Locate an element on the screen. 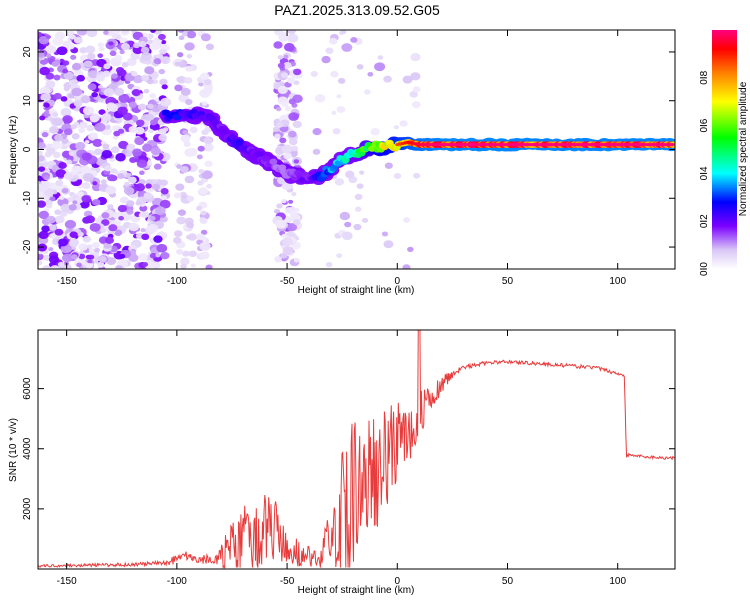  x-tick-label: 50 is located at coordinates (508, 581).